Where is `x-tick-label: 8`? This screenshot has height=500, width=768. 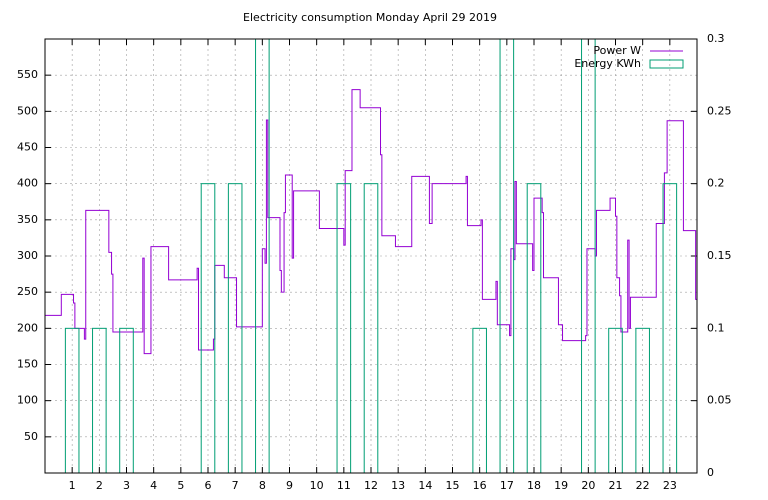 x-tick-label: 8 is located at coordinates (262, 485).